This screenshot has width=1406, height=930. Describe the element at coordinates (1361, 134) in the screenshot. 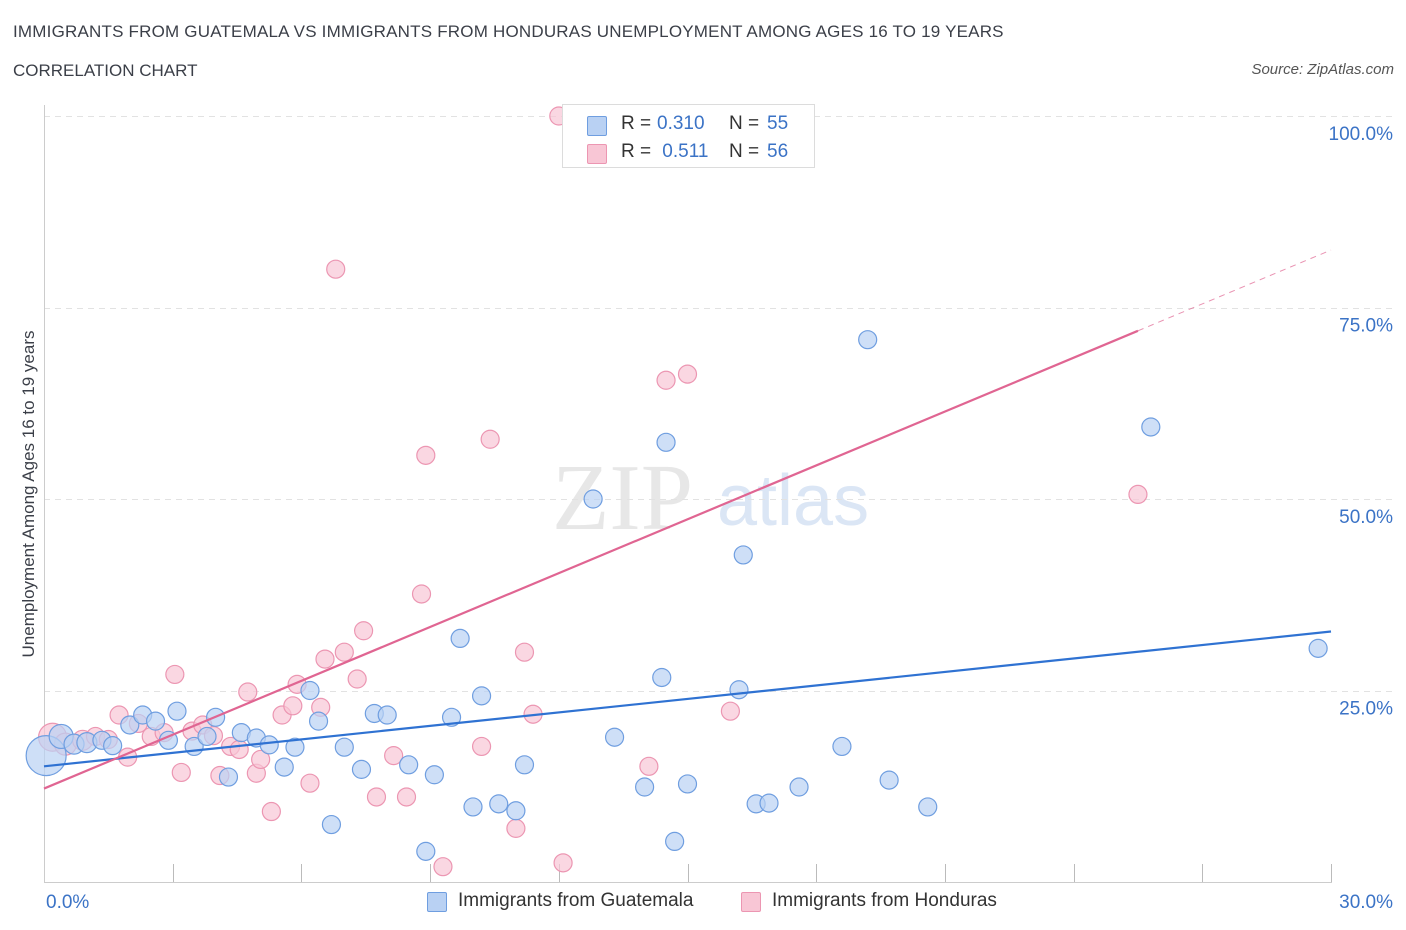

I see `y-tick-label: 100.0%` at that location.